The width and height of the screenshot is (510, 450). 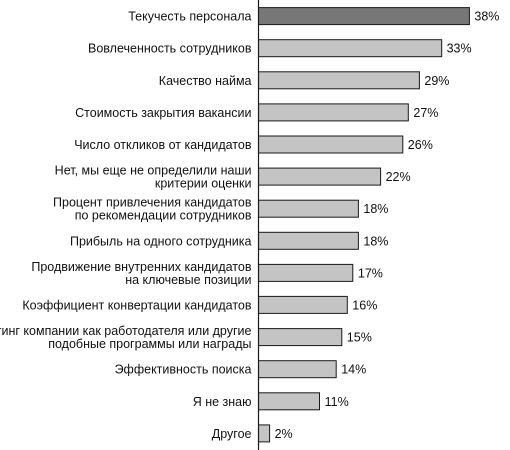 I want to click on value-label: 2%, so click(x=284, y=434).